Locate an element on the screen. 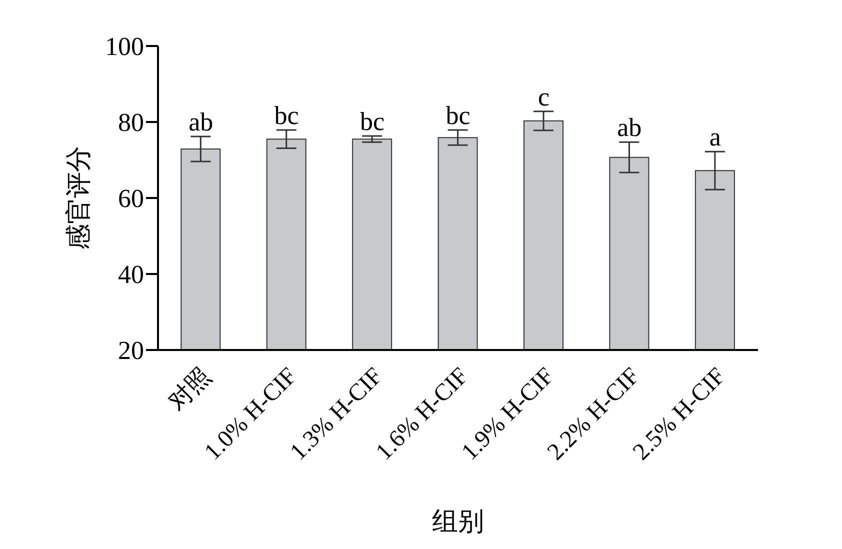 This screenshot has height=549, width=842. y-tick-label: 40 is located at coordinates (131, 275).